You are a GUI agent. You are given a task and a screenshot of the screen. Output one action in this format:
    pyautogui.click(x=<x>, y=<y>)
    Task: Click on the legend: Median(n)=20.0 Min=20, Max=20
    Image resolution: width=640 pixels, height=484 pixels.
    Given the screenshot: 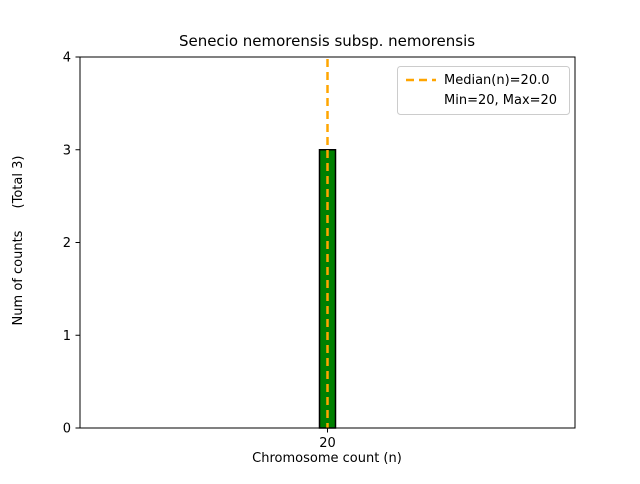 What is the action you would take?
    pyautogui.click(x=483, y=90)
    